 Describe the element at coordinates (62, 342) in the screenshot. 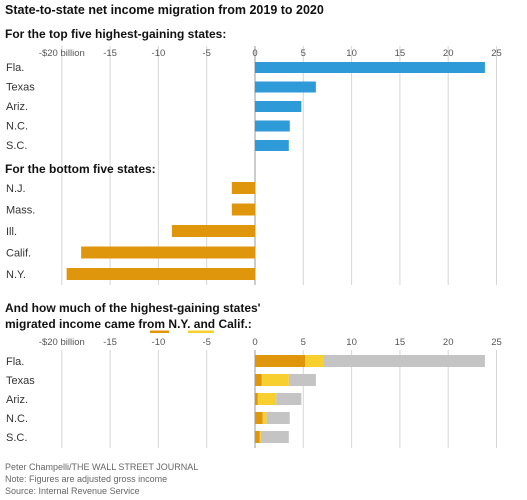

I see `panel-3-tick-label: -$20 billion` at that location.